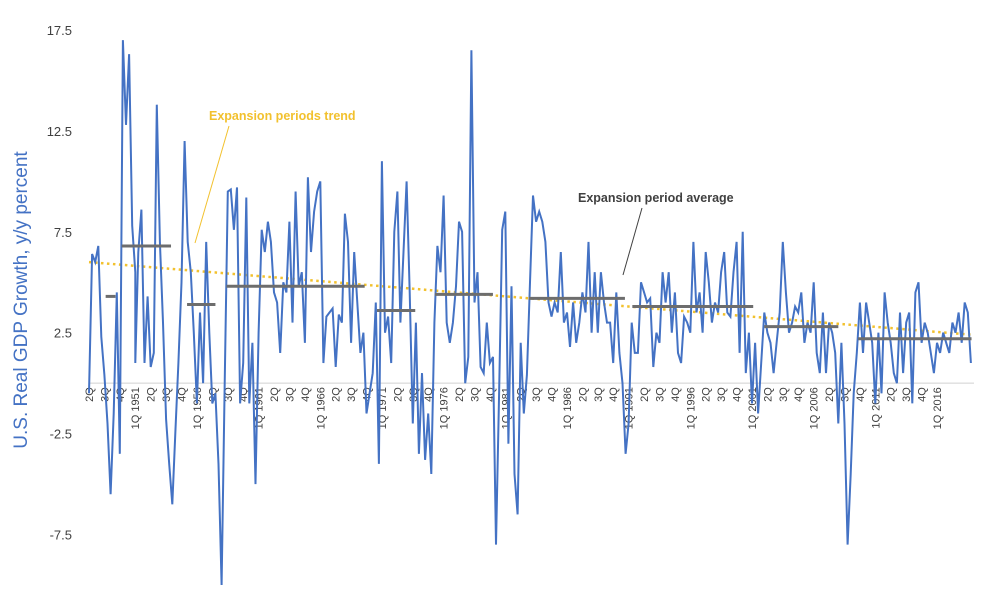  I want to click on x-tick-label: 1Q 1966, so click(321, 408).